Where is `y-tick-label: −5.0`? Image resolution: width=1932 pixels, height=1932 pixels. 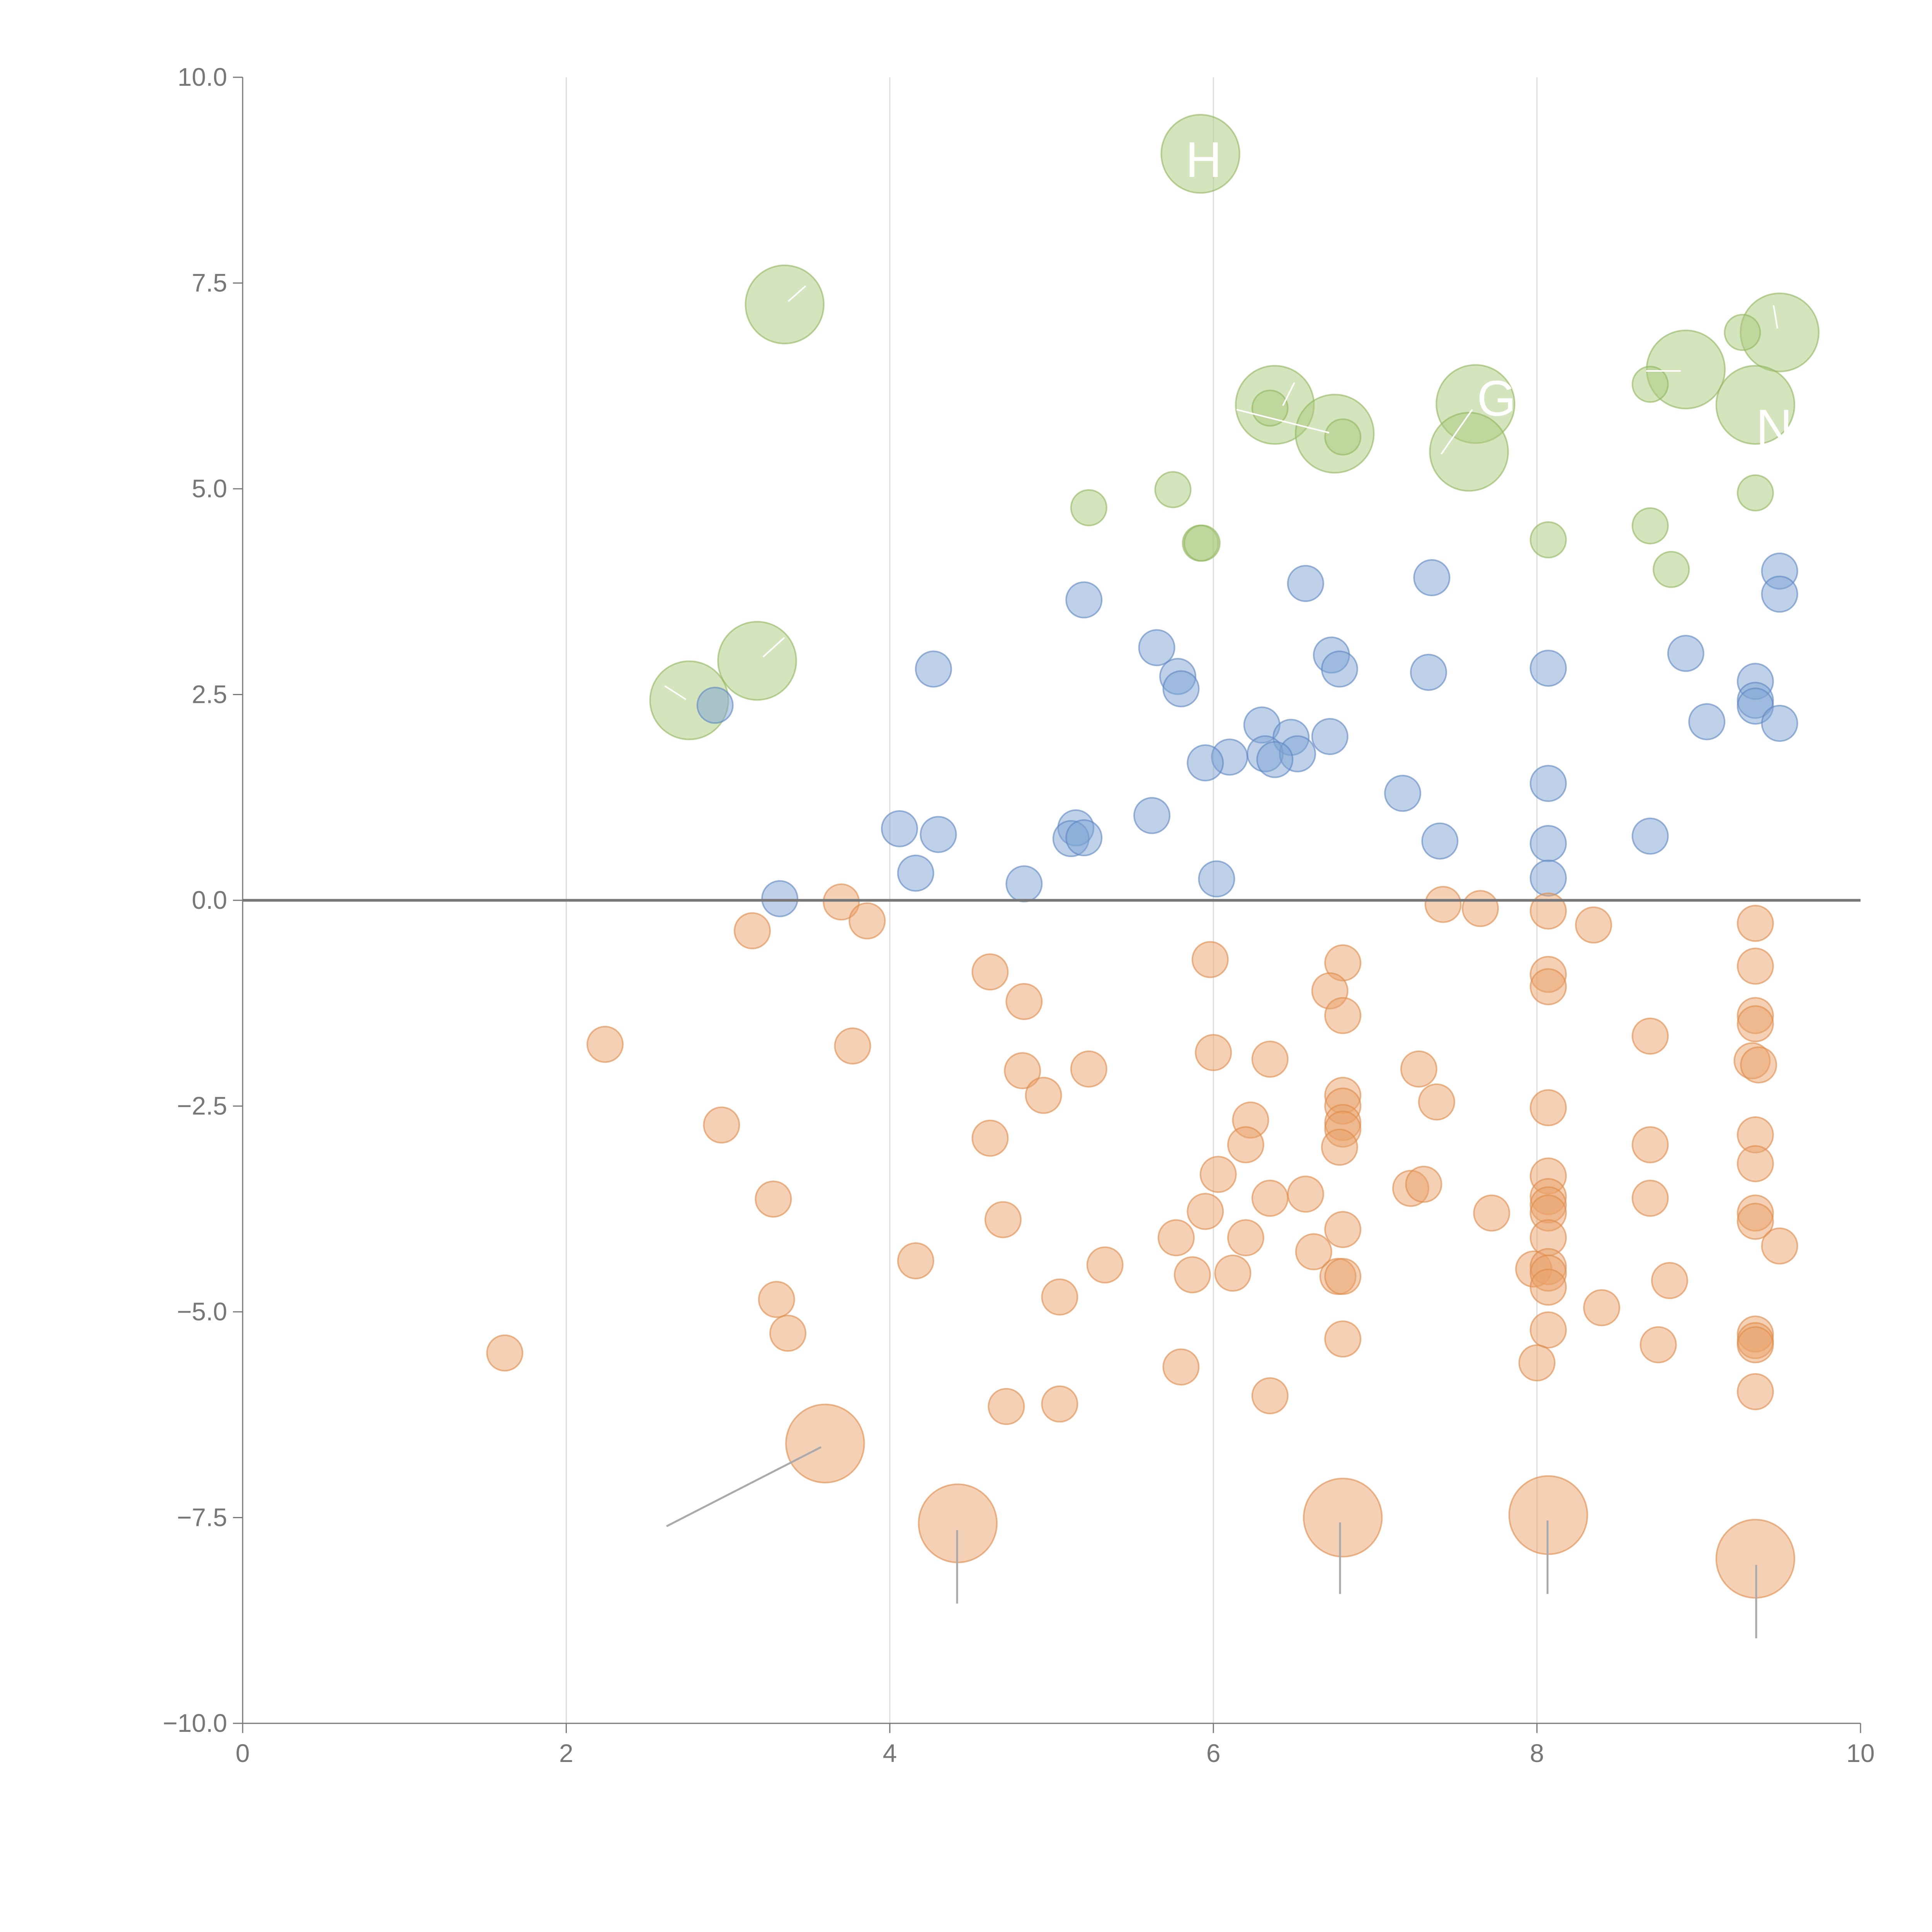
y-tick-label: −5.0 is located at coordinates (202, 1312).